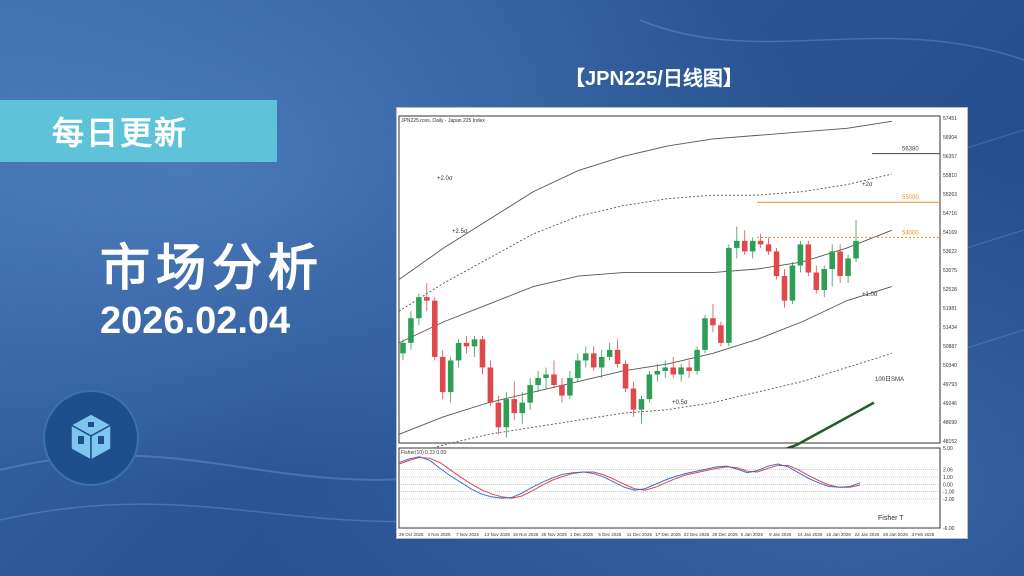 The height and width of the screenshot is (576, 1024). Describe the element at coordinates (950, 309) in the screenshot. I see `price-tick-label: 51981` at that location.